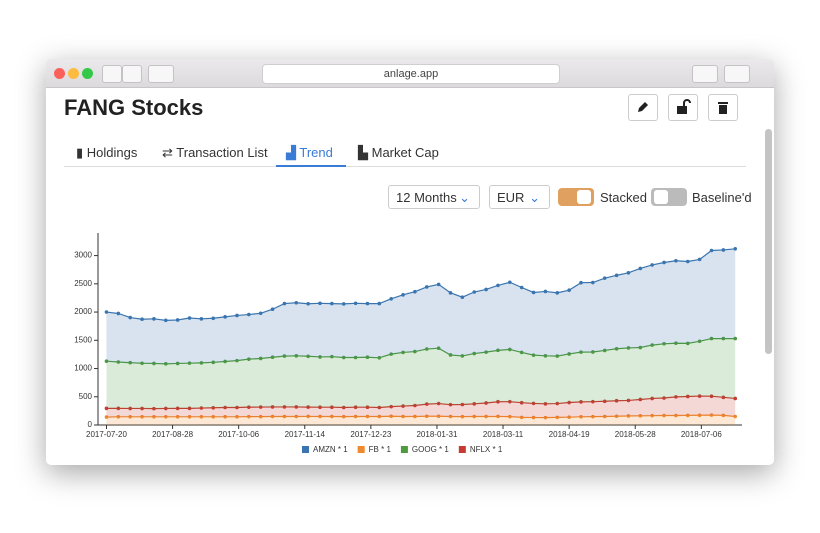 The image size is (820, 533). Describe the element at coordinates (669, 197) in the screenshot. I see `baseline-toggle` at that location.